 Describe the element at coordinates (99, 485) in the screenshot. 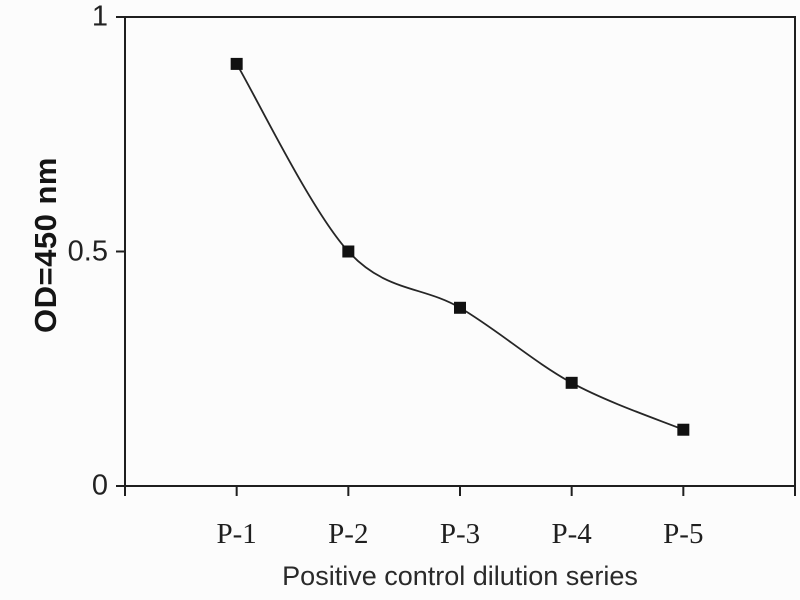

I see `y-tick-label: 0` at that location.